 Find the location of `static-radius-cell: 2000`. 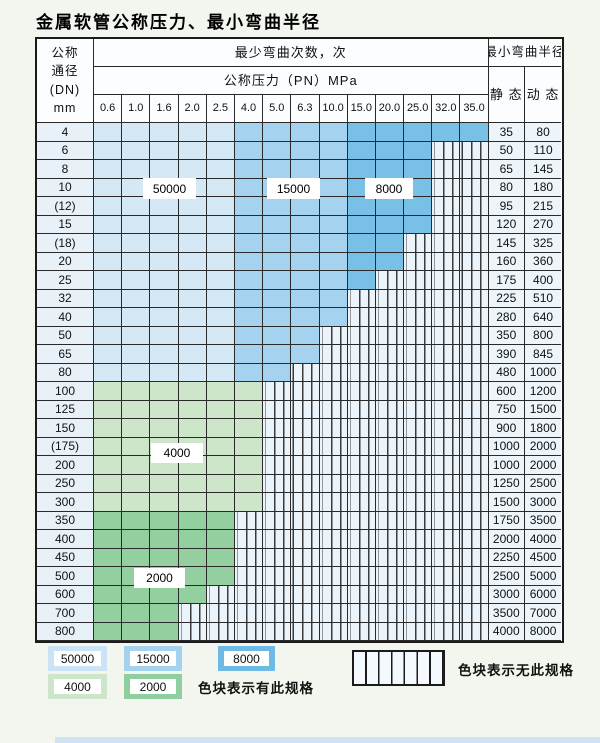

static-radius-cell: 2000 is located at coordinates (506, 539).